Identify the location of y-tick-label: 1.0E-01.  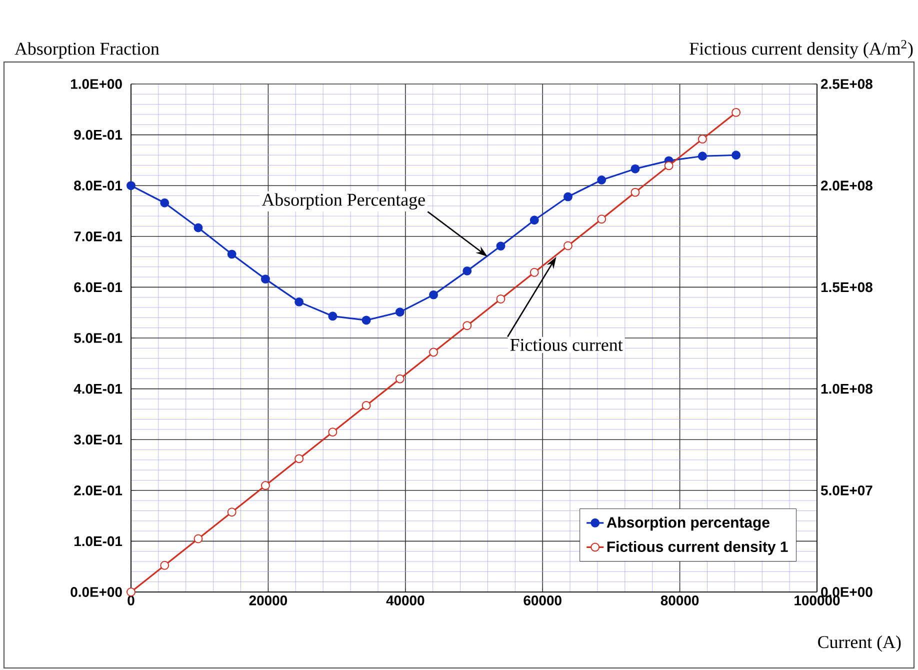
(98, 541).